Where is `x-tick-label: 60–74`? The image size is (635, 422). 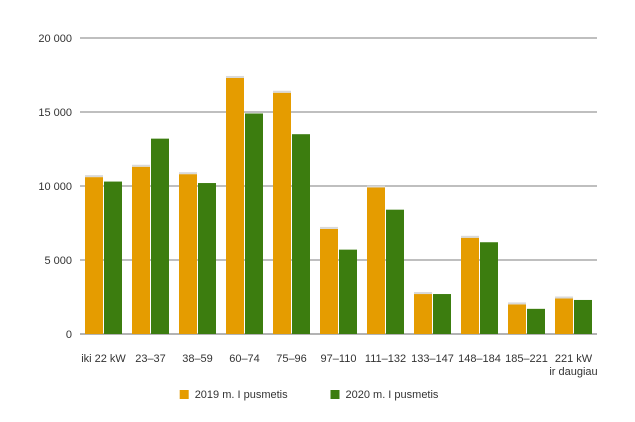
x-tick-label: 60–74 is located at coordinates (244, 359).